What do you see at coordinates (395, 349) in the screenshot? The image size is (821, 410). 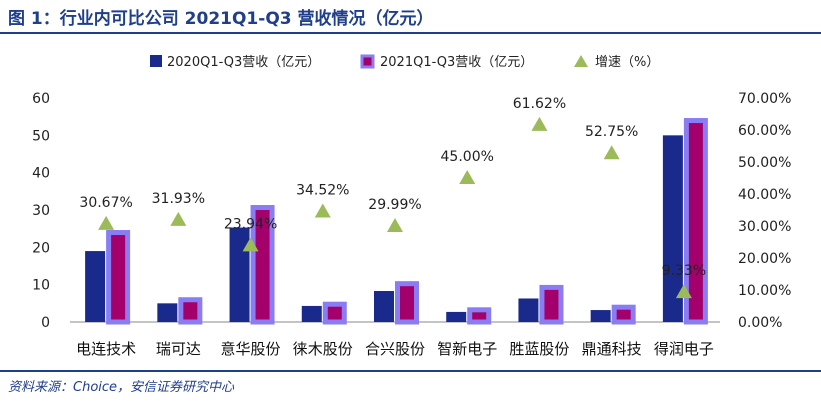 I see `x-category-label: 合兴股份` at bounding box center [395, 349].